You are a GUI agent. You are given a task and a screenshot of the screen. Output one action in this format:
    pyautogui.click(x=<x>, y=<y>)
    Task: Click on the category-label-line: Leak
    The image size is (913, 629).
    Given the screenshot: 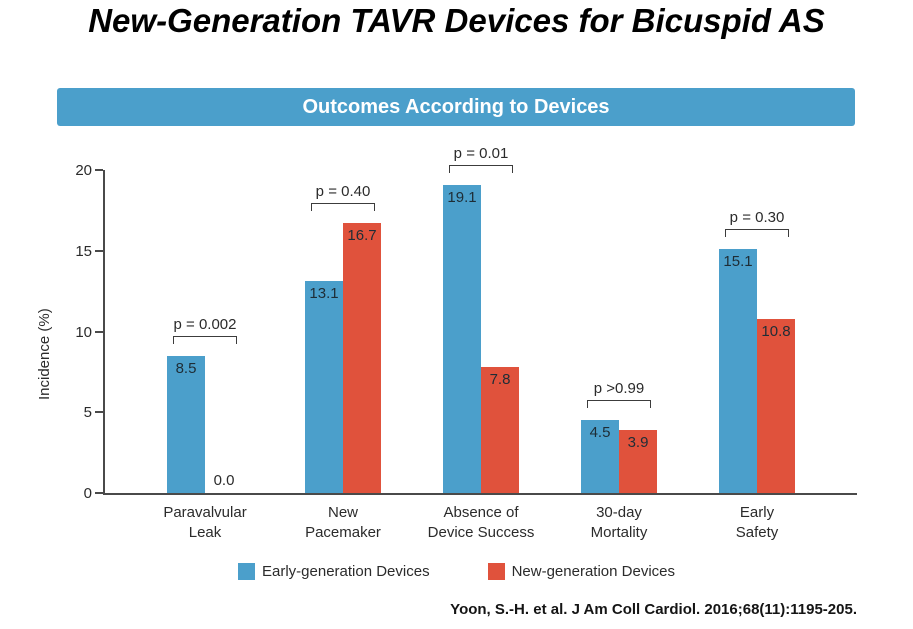 What is the action you would take?
    pyautogui.click(x=205, y=532)
    